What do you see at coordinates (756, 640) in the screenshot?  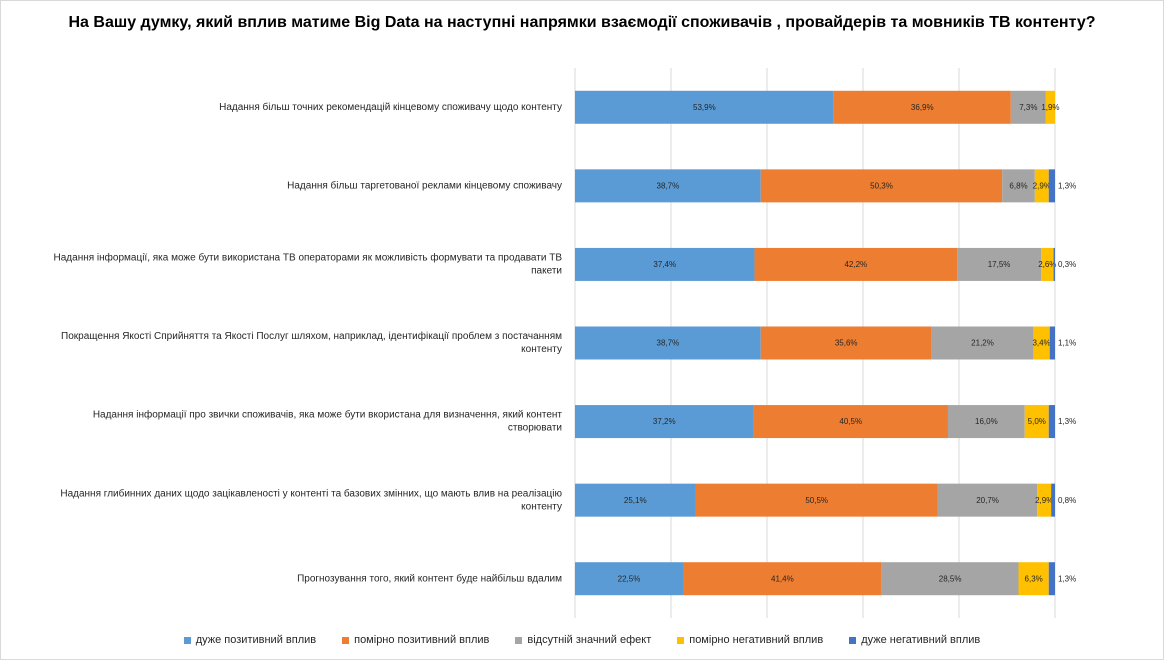 I see `legend-label: помірно негативний вплив` at bounding box center [756, 640].